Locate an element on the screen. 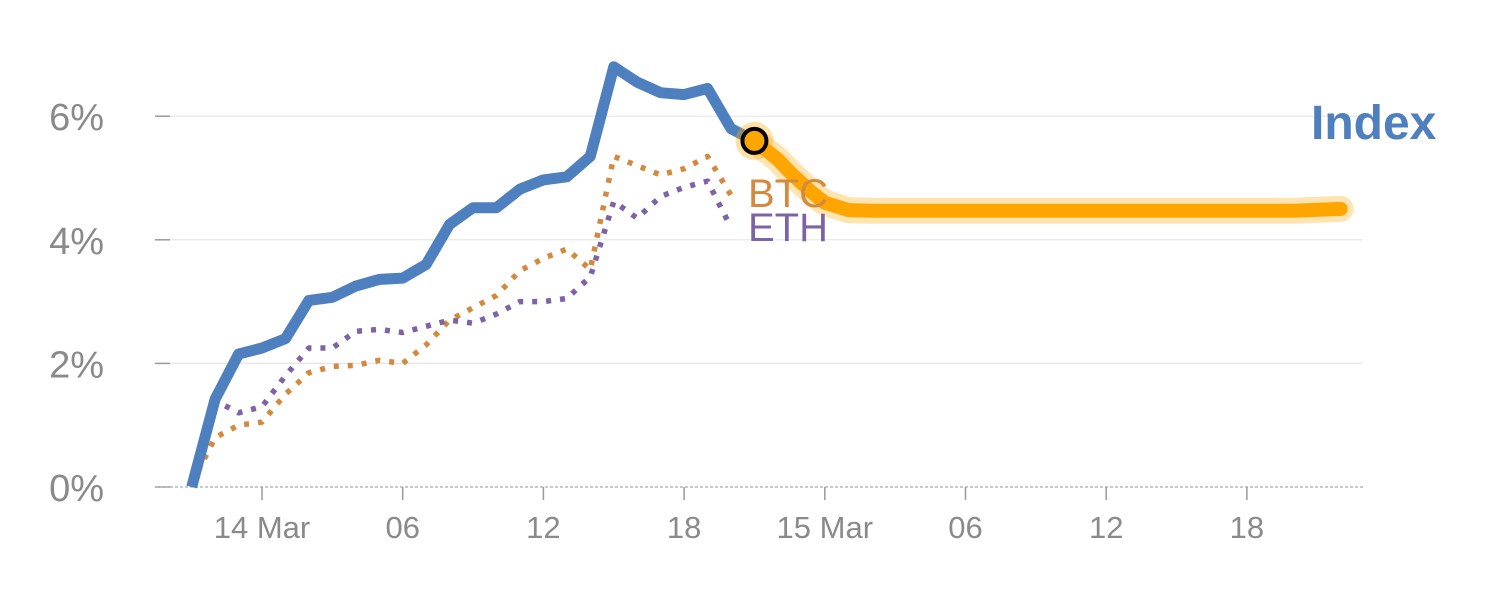  series-label-btc: BTC is located at coordinates (788, 194).